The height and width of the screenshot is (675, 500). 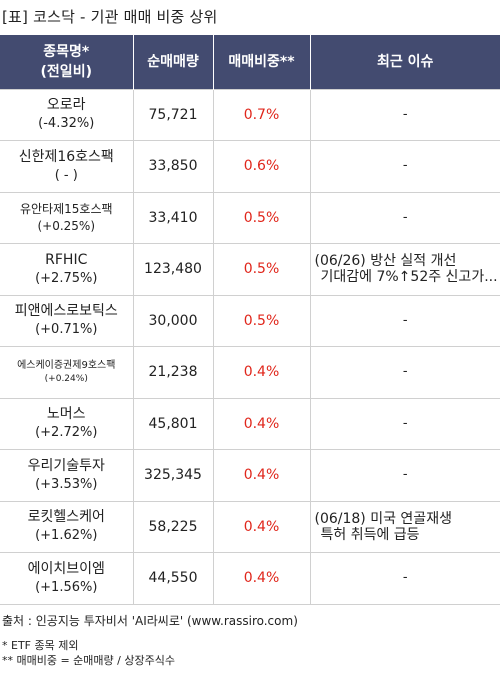 I want to click on net-volume: 44,550, so click(x=172, y=578).